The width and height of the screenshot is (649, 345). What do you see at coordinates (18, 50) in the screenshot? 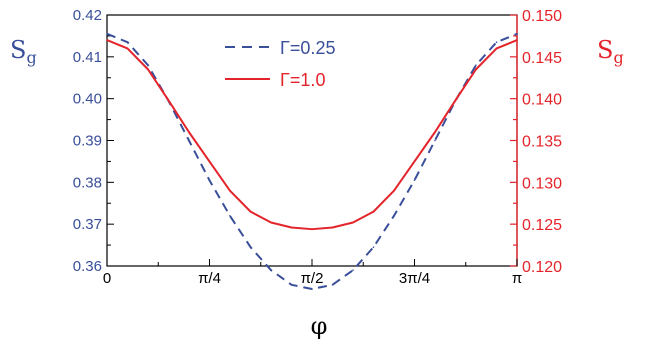
I see `y-axis-title-left-main: S` at bounding box center [18, 50].